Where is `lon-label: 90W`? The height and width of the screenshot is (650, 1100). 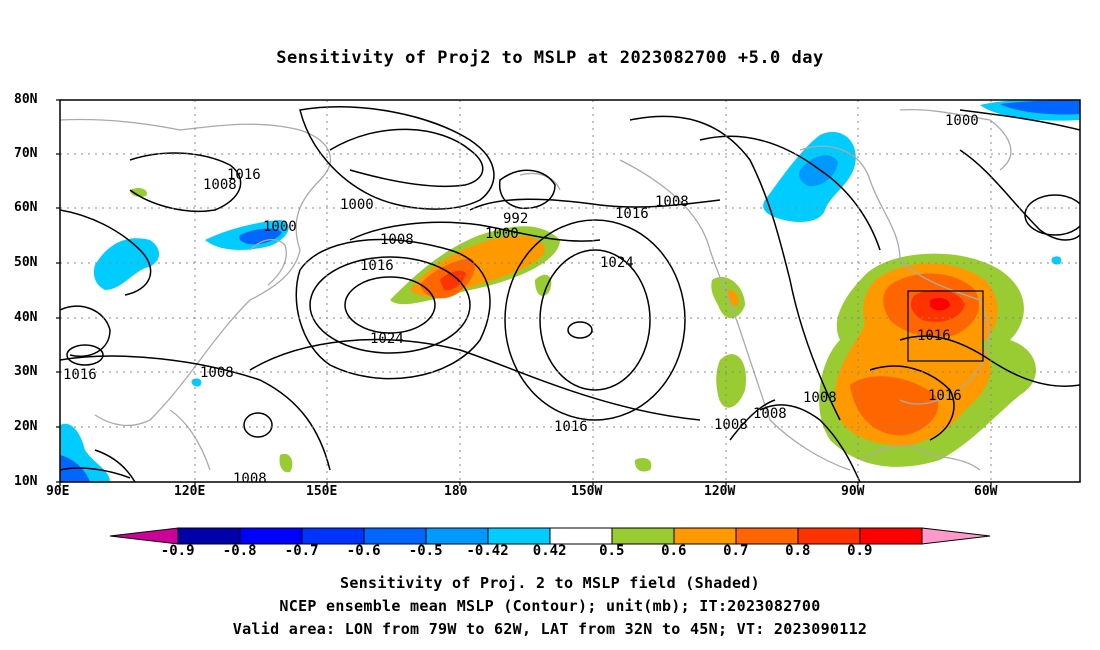
lon-label: 90W is located at coordinates (853, 491).